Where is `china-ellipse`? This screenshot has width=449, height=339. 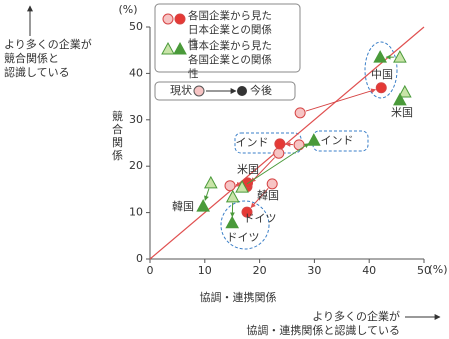 china-ellipse is located at coordinates (381, 70).